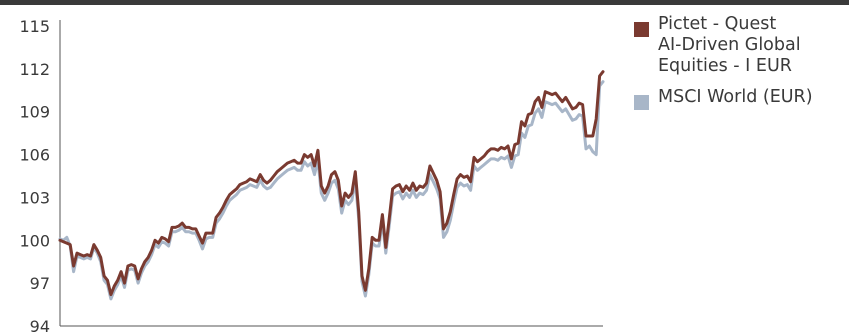 This screenshot has width=849, height=334. Describe the element at coordinates (641, 102) in the screenshot. I see `legend-swatch-msci` at that location.